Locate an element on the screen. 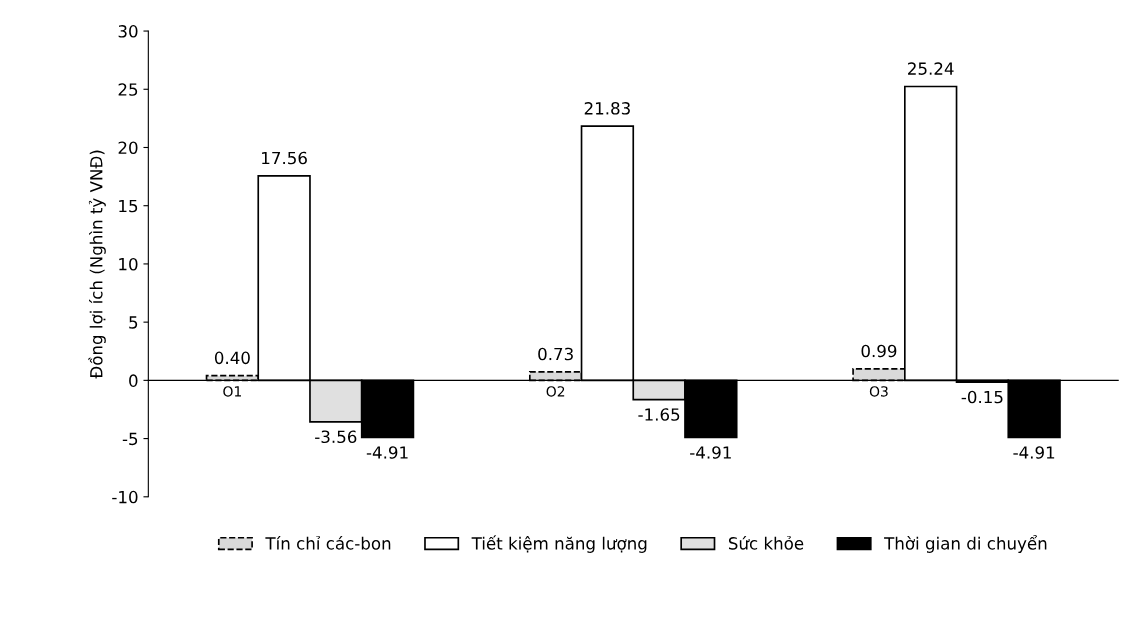 This screenshot has height=621, width=1141. y-tick-label: 30 is located at coordinates (128, 31).